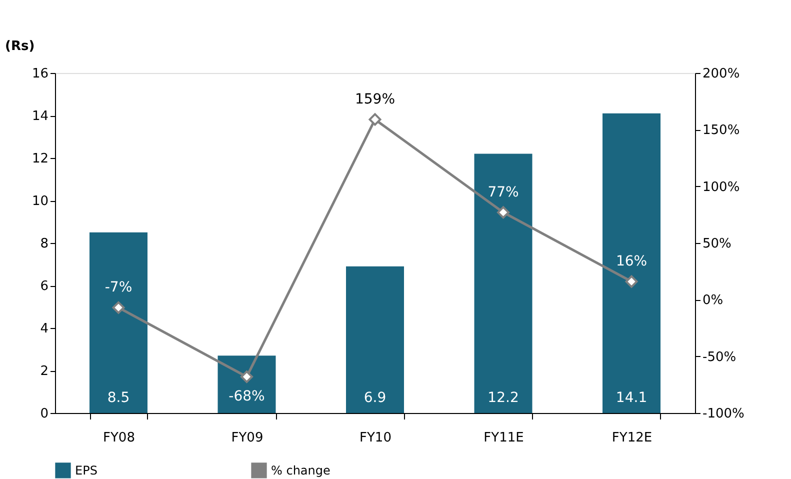 This screenshot has width=791, height=479. What do you see at coordinates (86, 470) in the screenshot?
I see `legend-label: EPS` at bounding box center [86, 470].